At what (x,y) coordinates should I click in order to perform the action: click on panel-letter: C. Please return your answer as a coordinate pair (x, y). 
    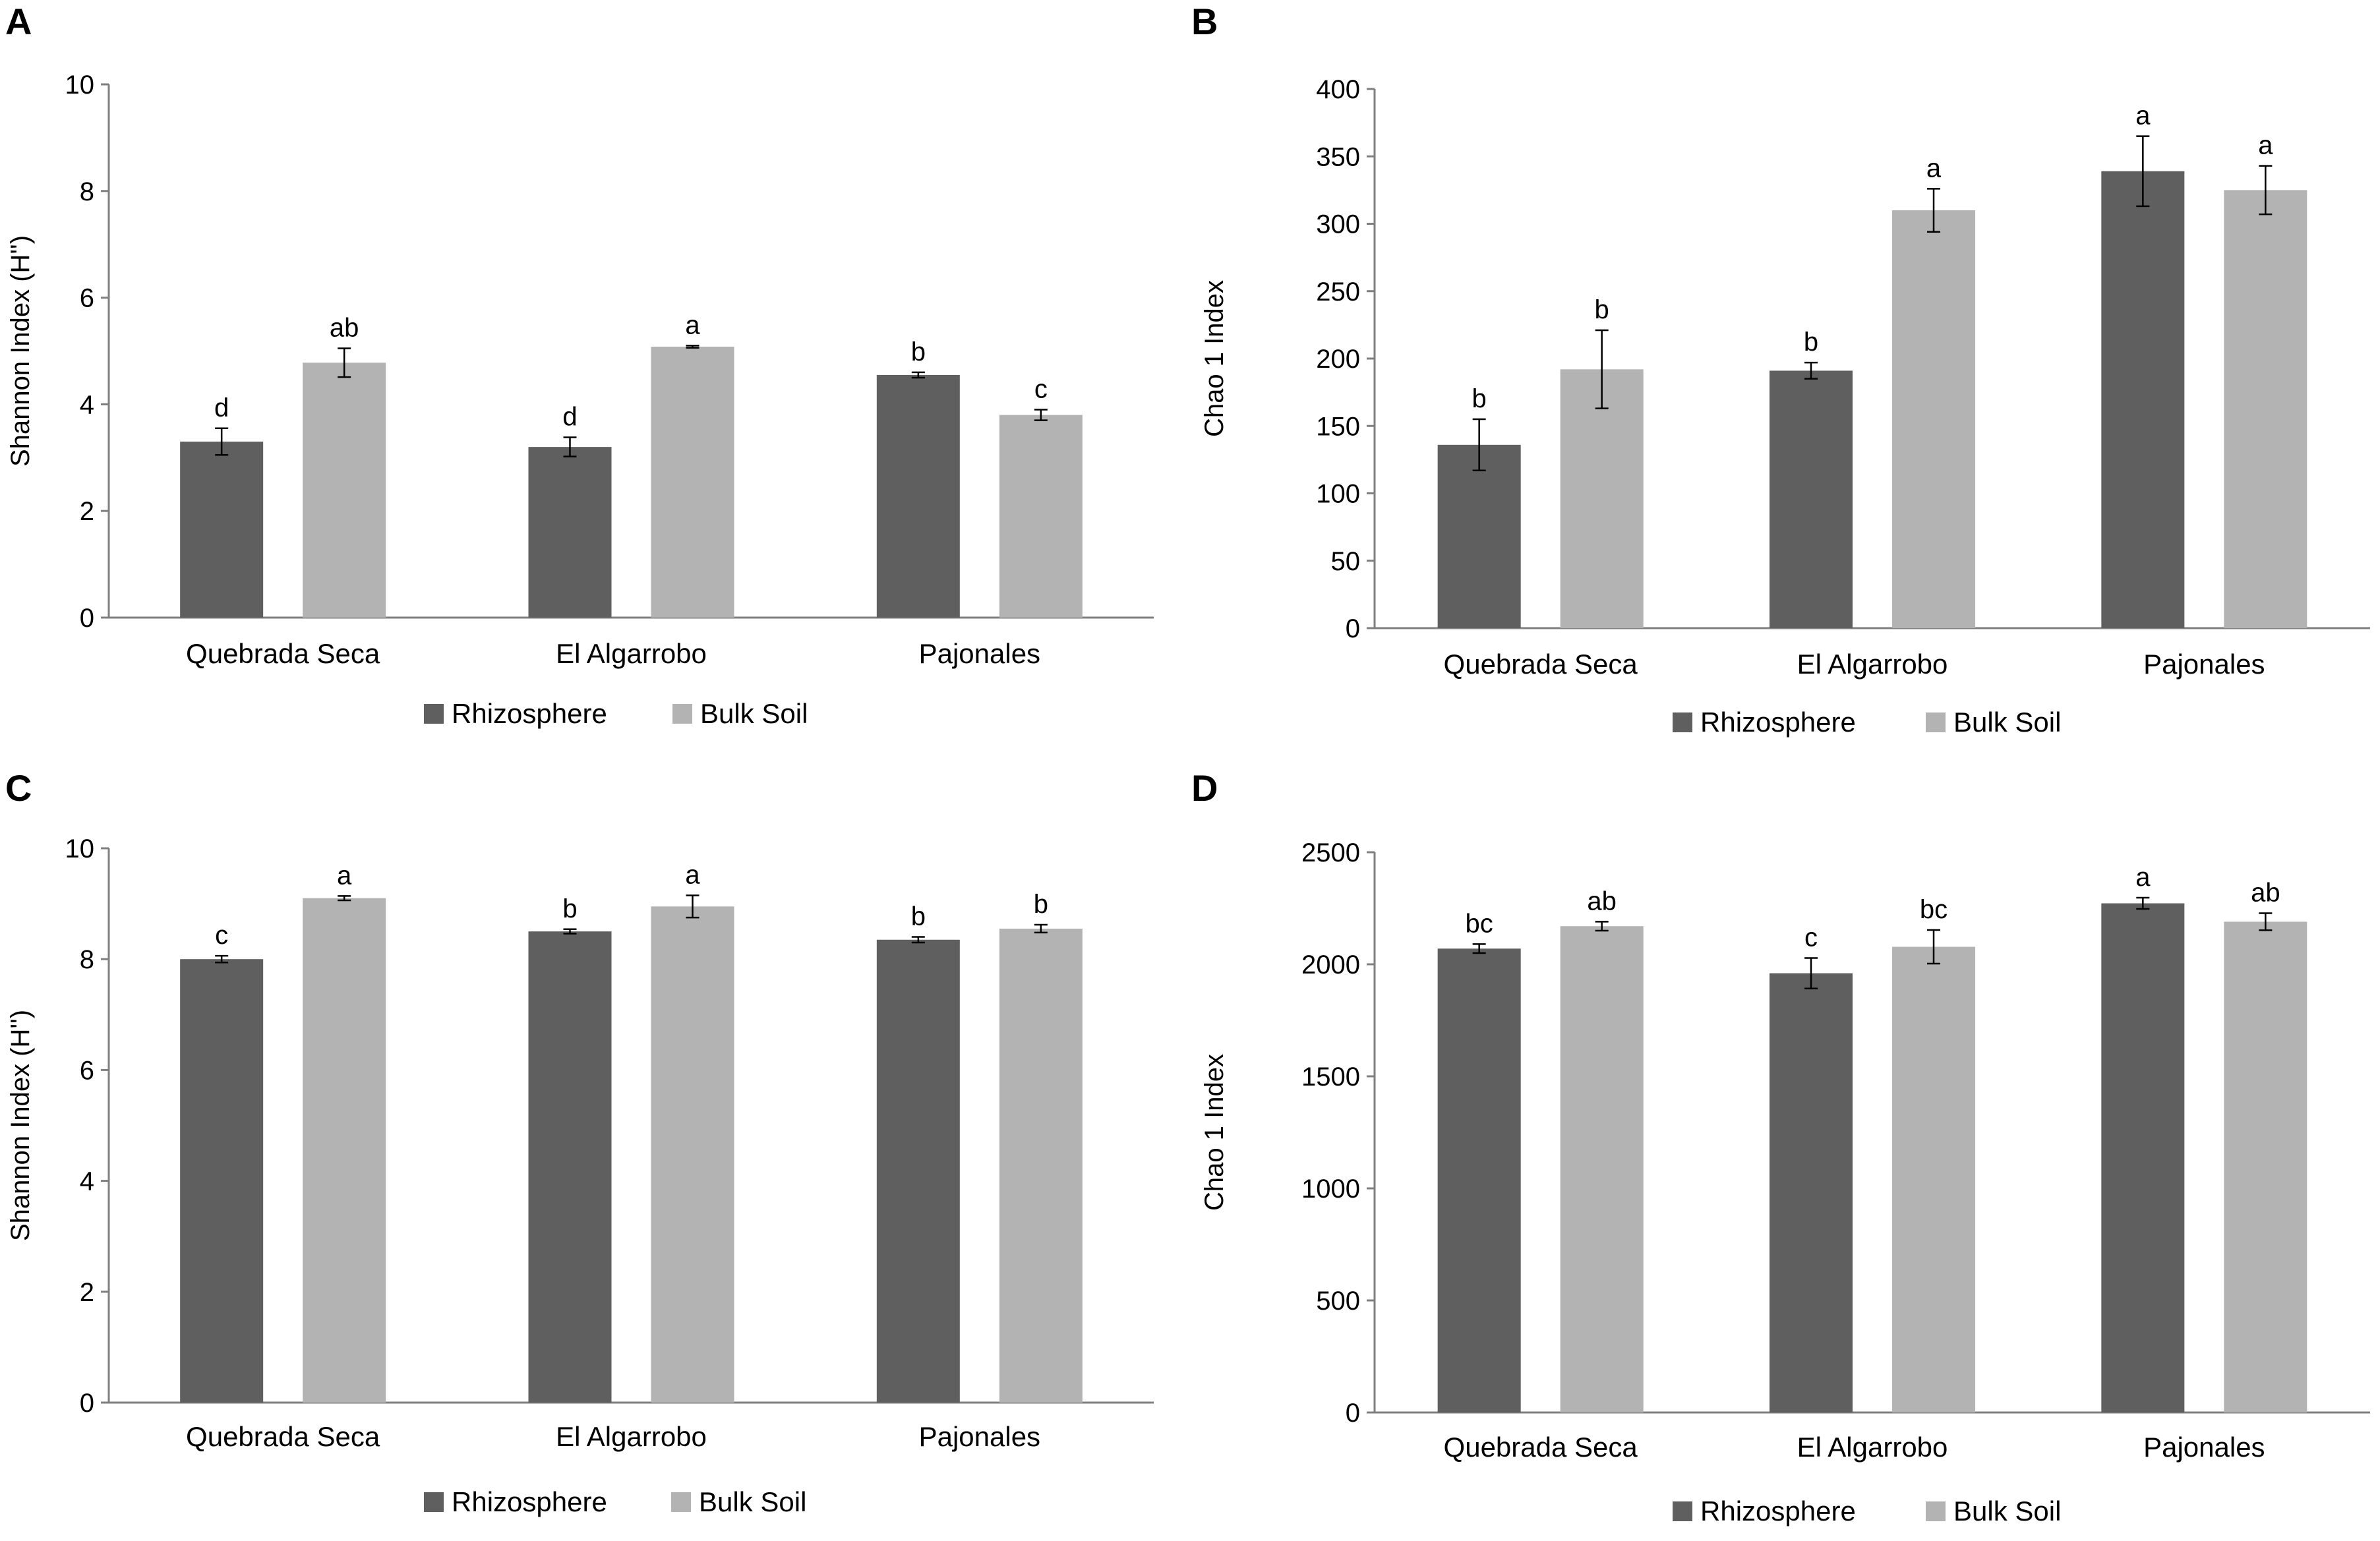
    Looking at the image, I should click on (18, 788).